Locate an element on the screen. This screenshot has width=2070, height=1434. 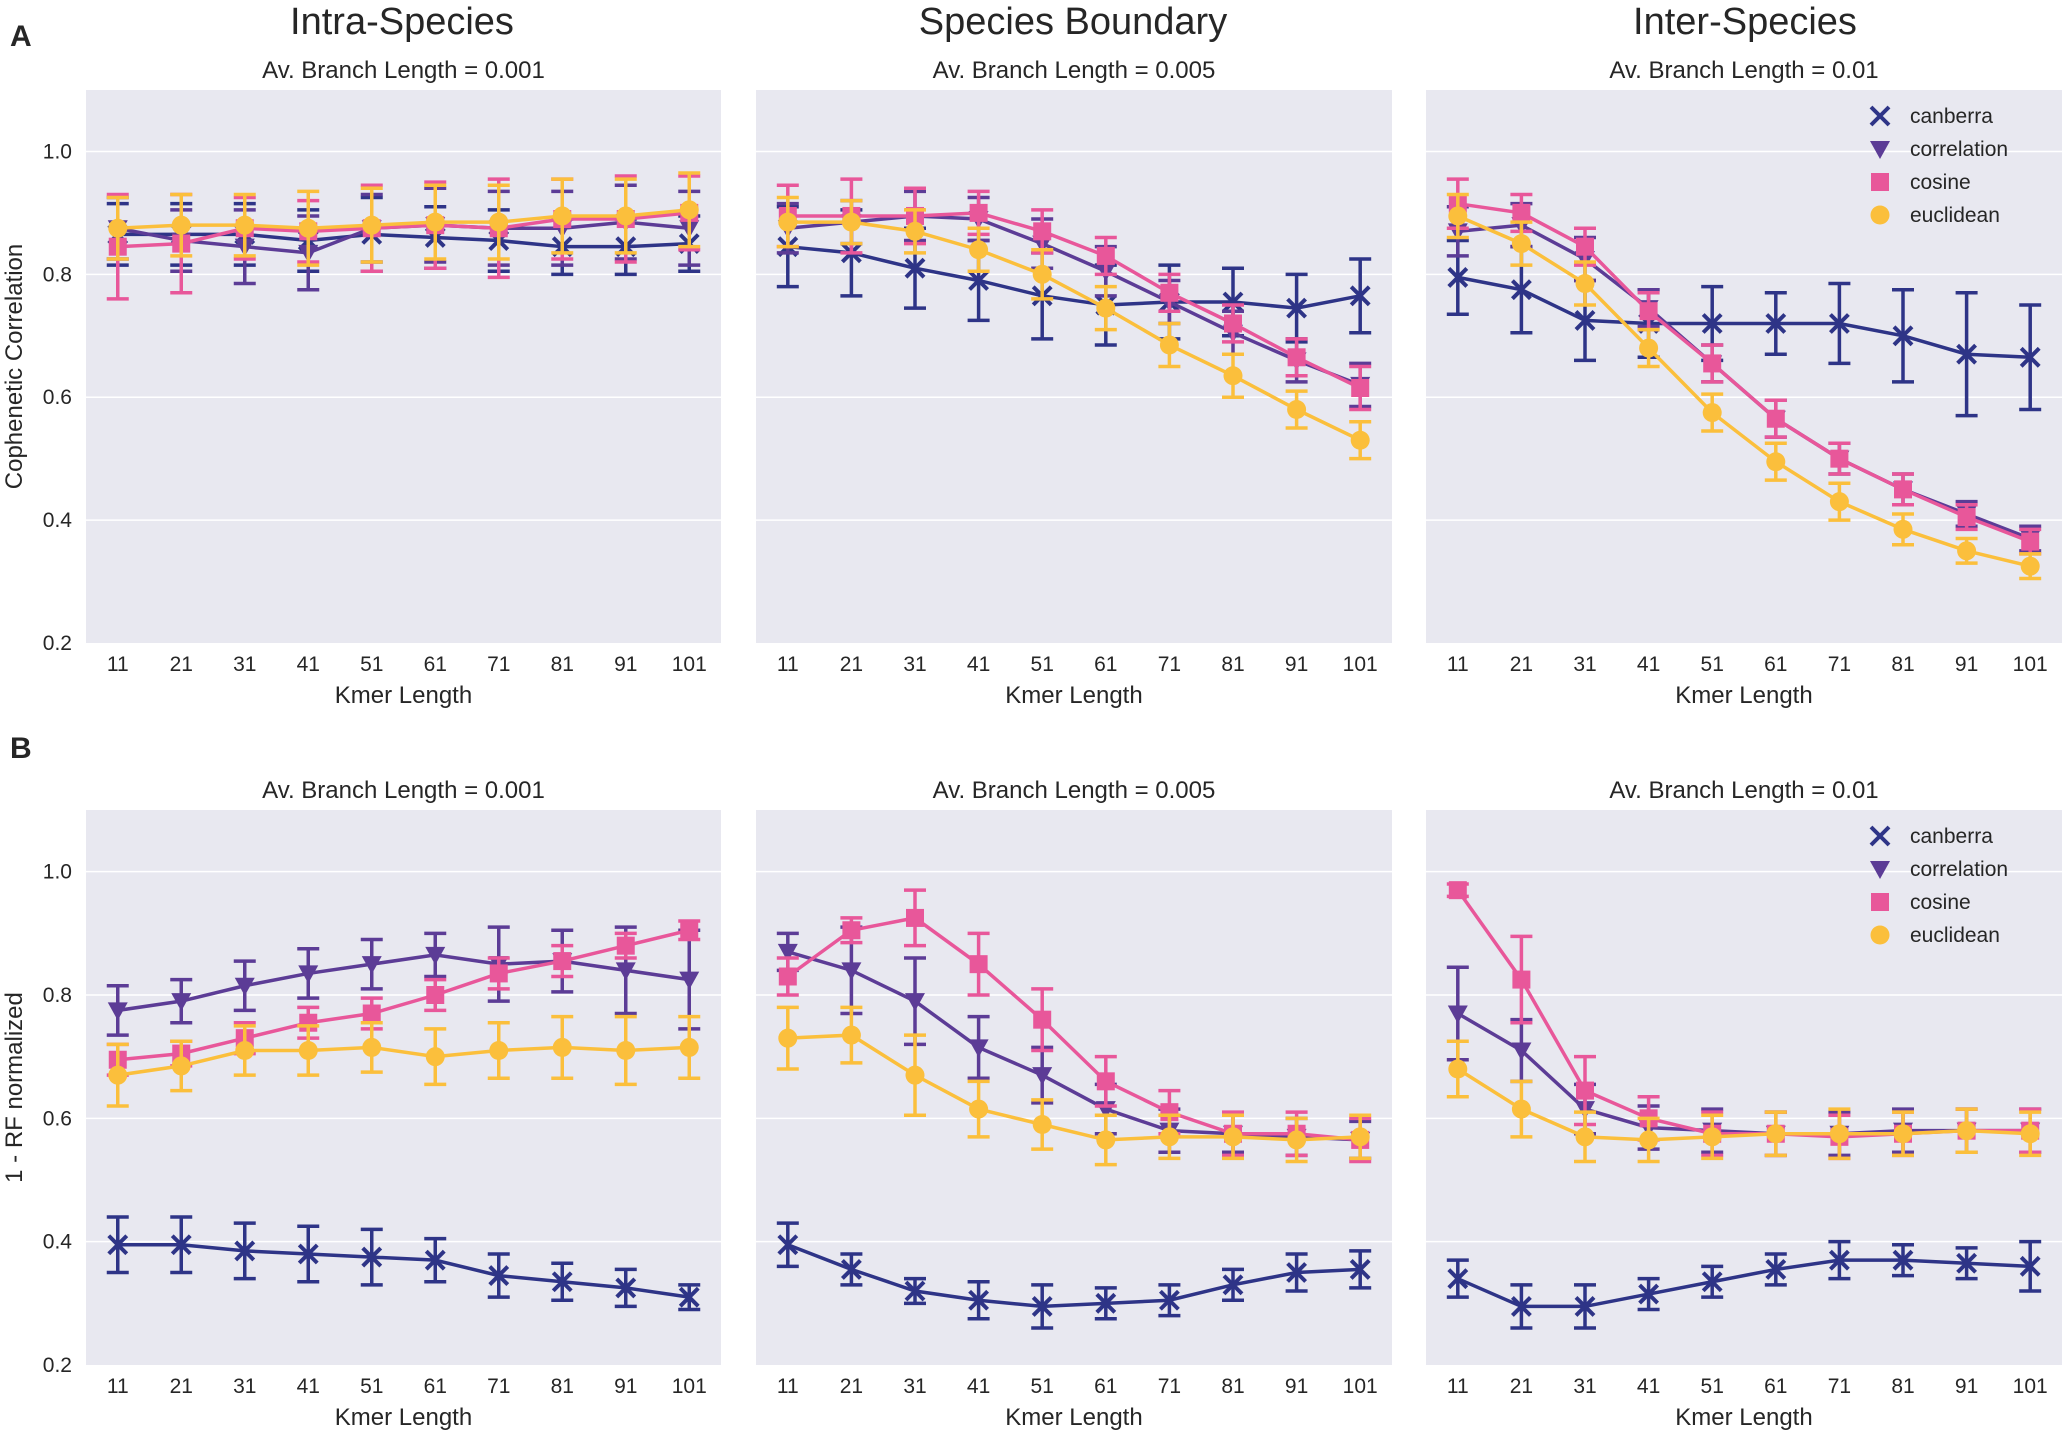
legend: canberra correlation cosine euclidean is located at coordinates (1938, 166).